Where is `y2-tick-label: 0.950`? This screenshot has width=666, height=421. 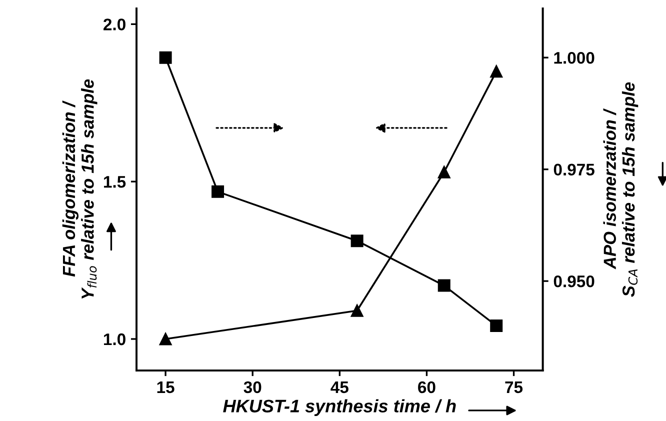 y2-tick-label: 0.950 is located at coordinates (574, 281).